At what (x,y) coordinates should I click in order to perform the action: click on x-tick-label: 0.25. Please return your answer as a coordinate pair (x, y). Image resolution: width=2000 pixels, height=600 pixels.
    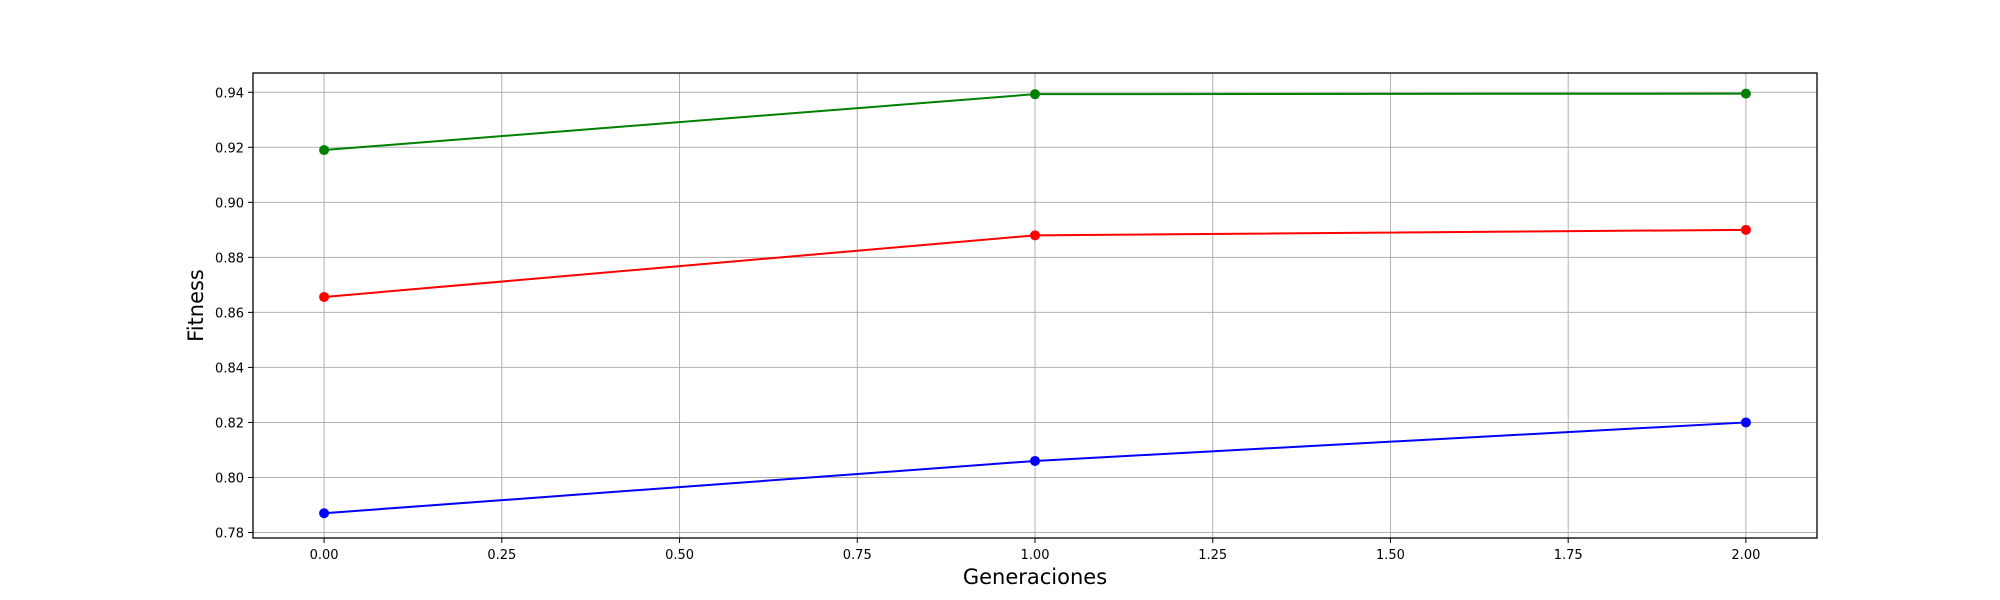
    Looking at the image, I should click on (501, 555).